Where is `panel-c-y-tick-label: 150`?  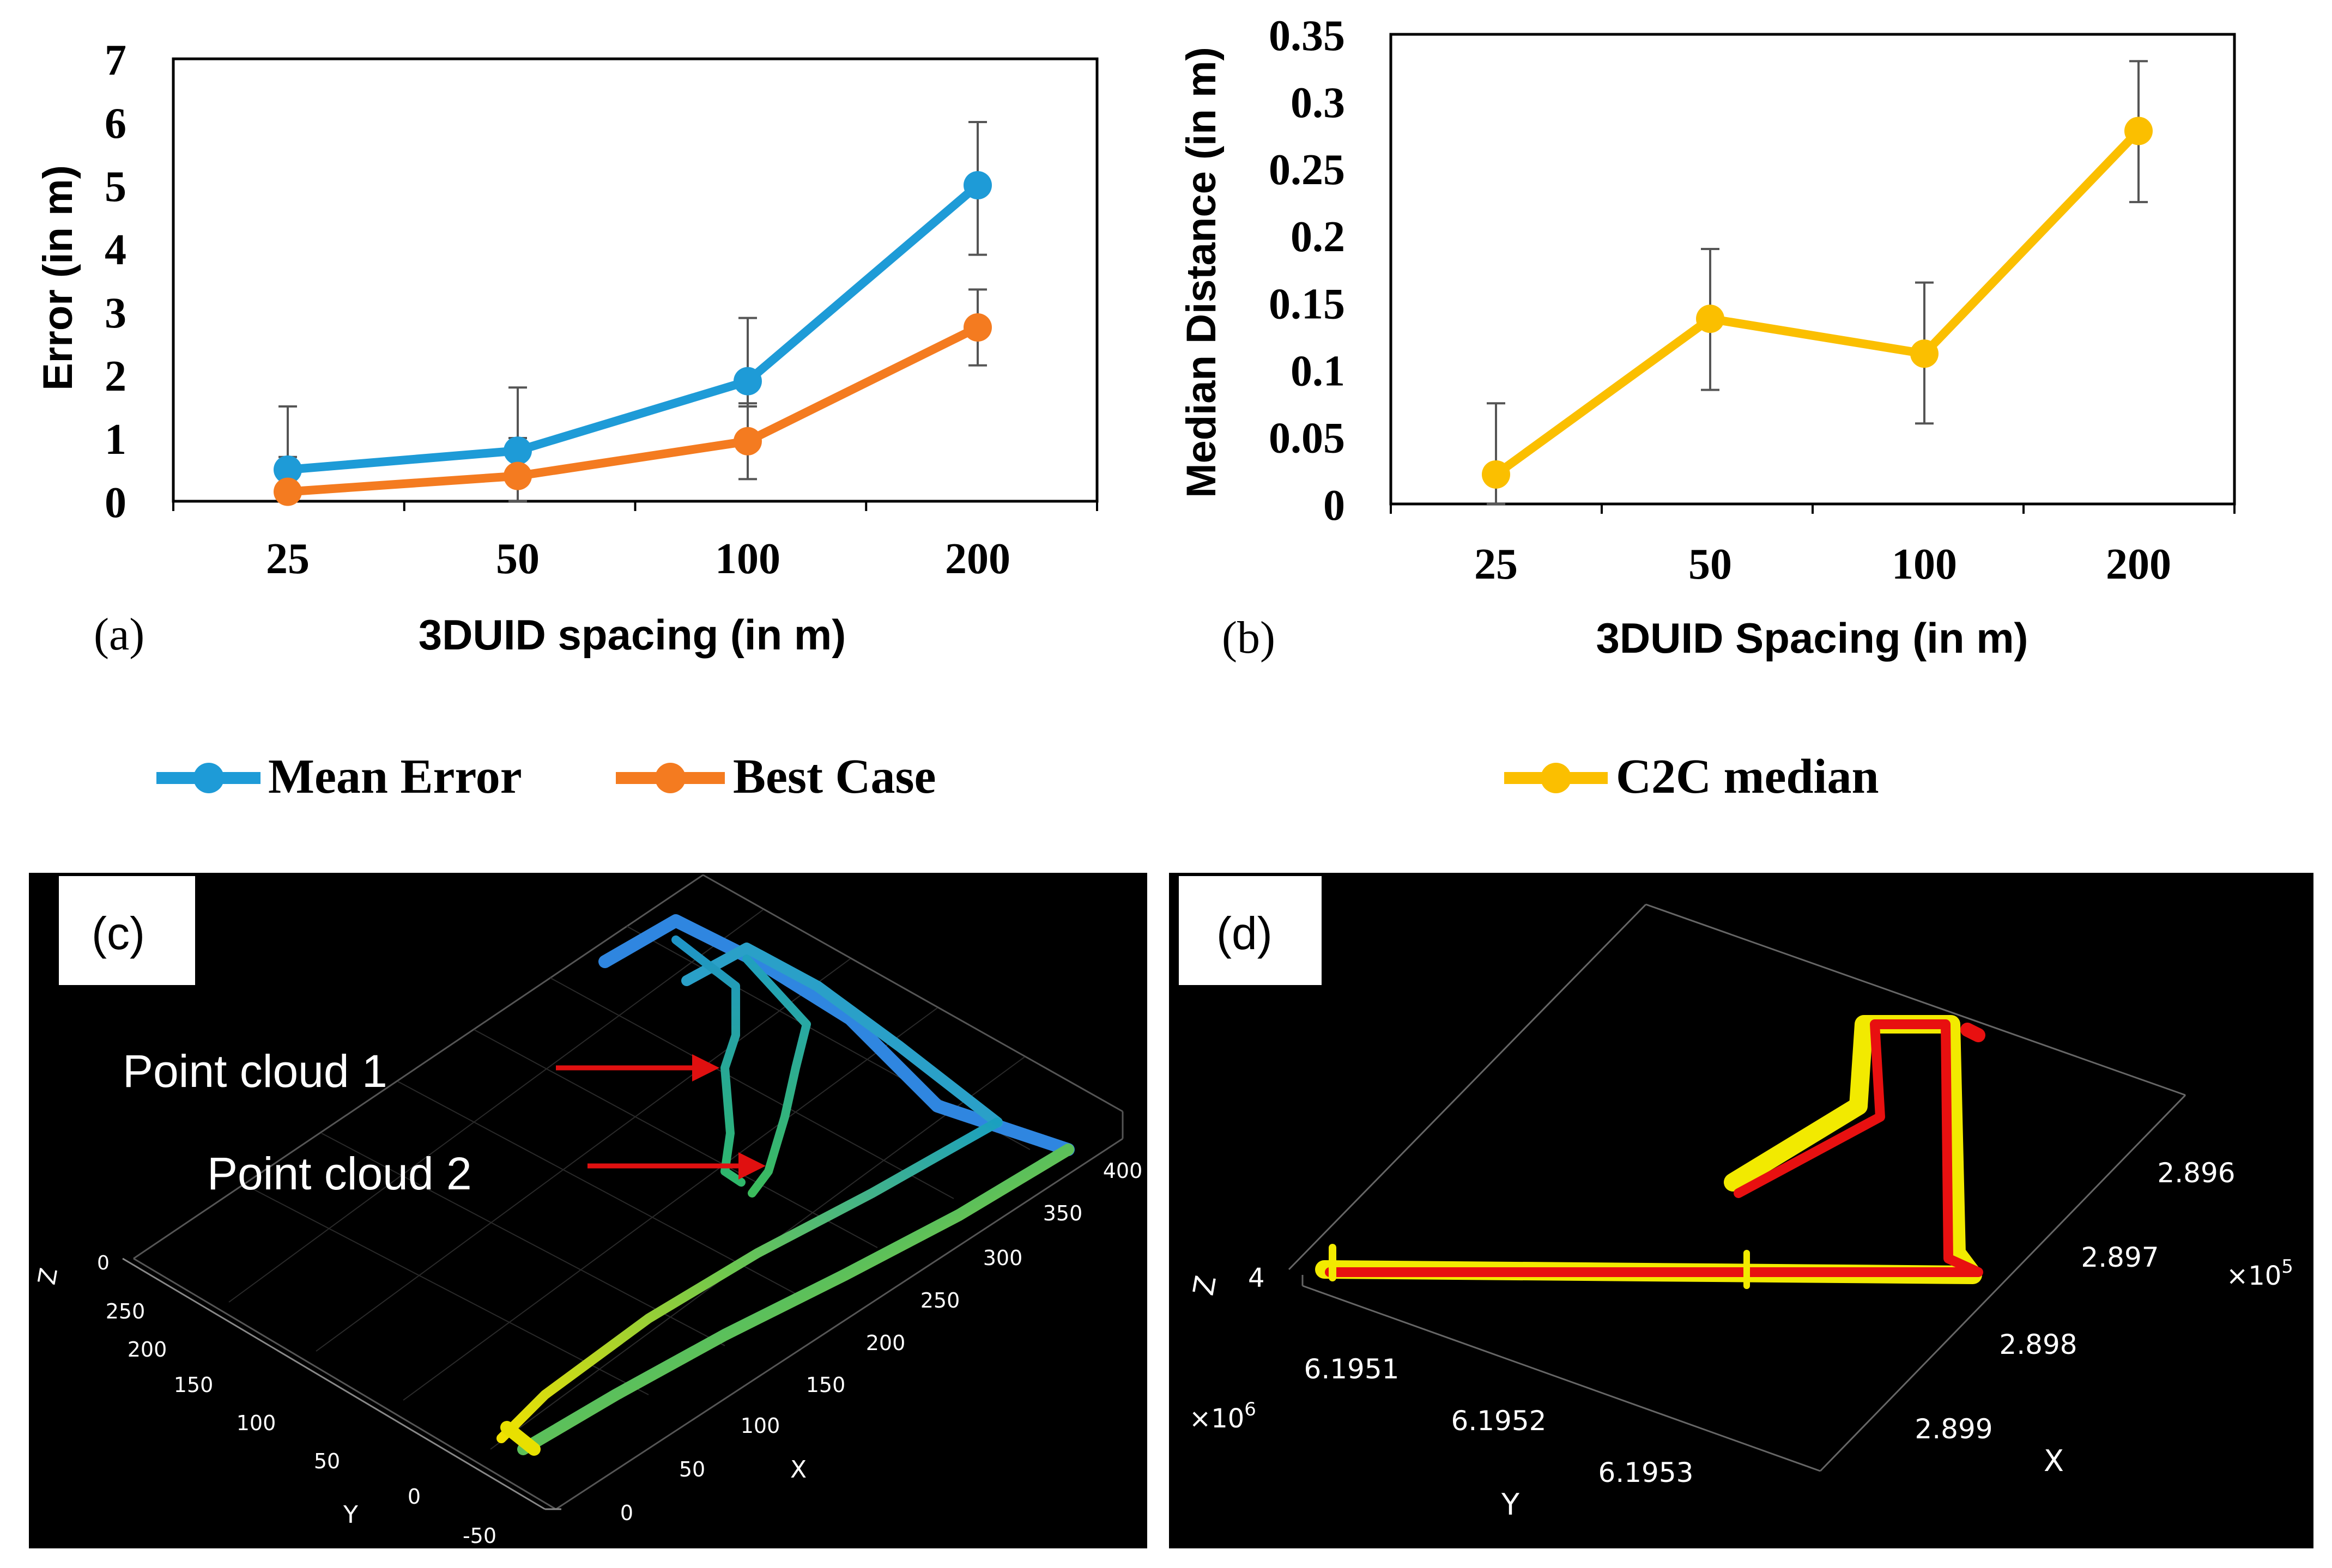 panel-c-y-tick-label: 150 is located at coordinates (194, 1385).